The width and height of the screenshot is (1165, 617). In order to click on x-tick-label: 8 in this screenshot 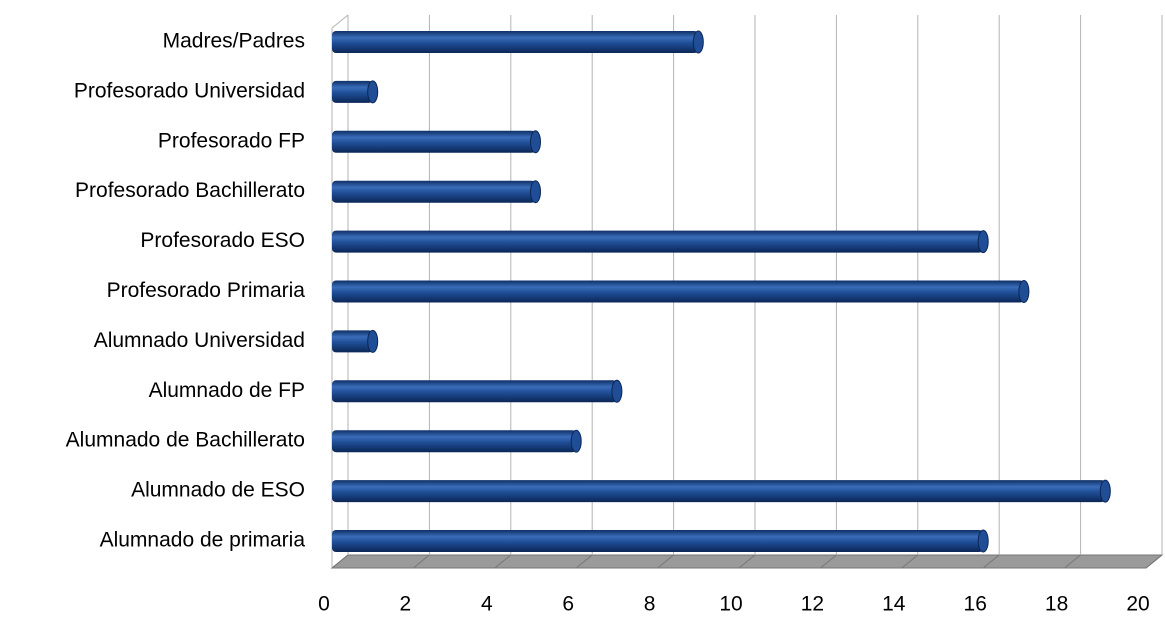, I will do `click(650, 604)`.